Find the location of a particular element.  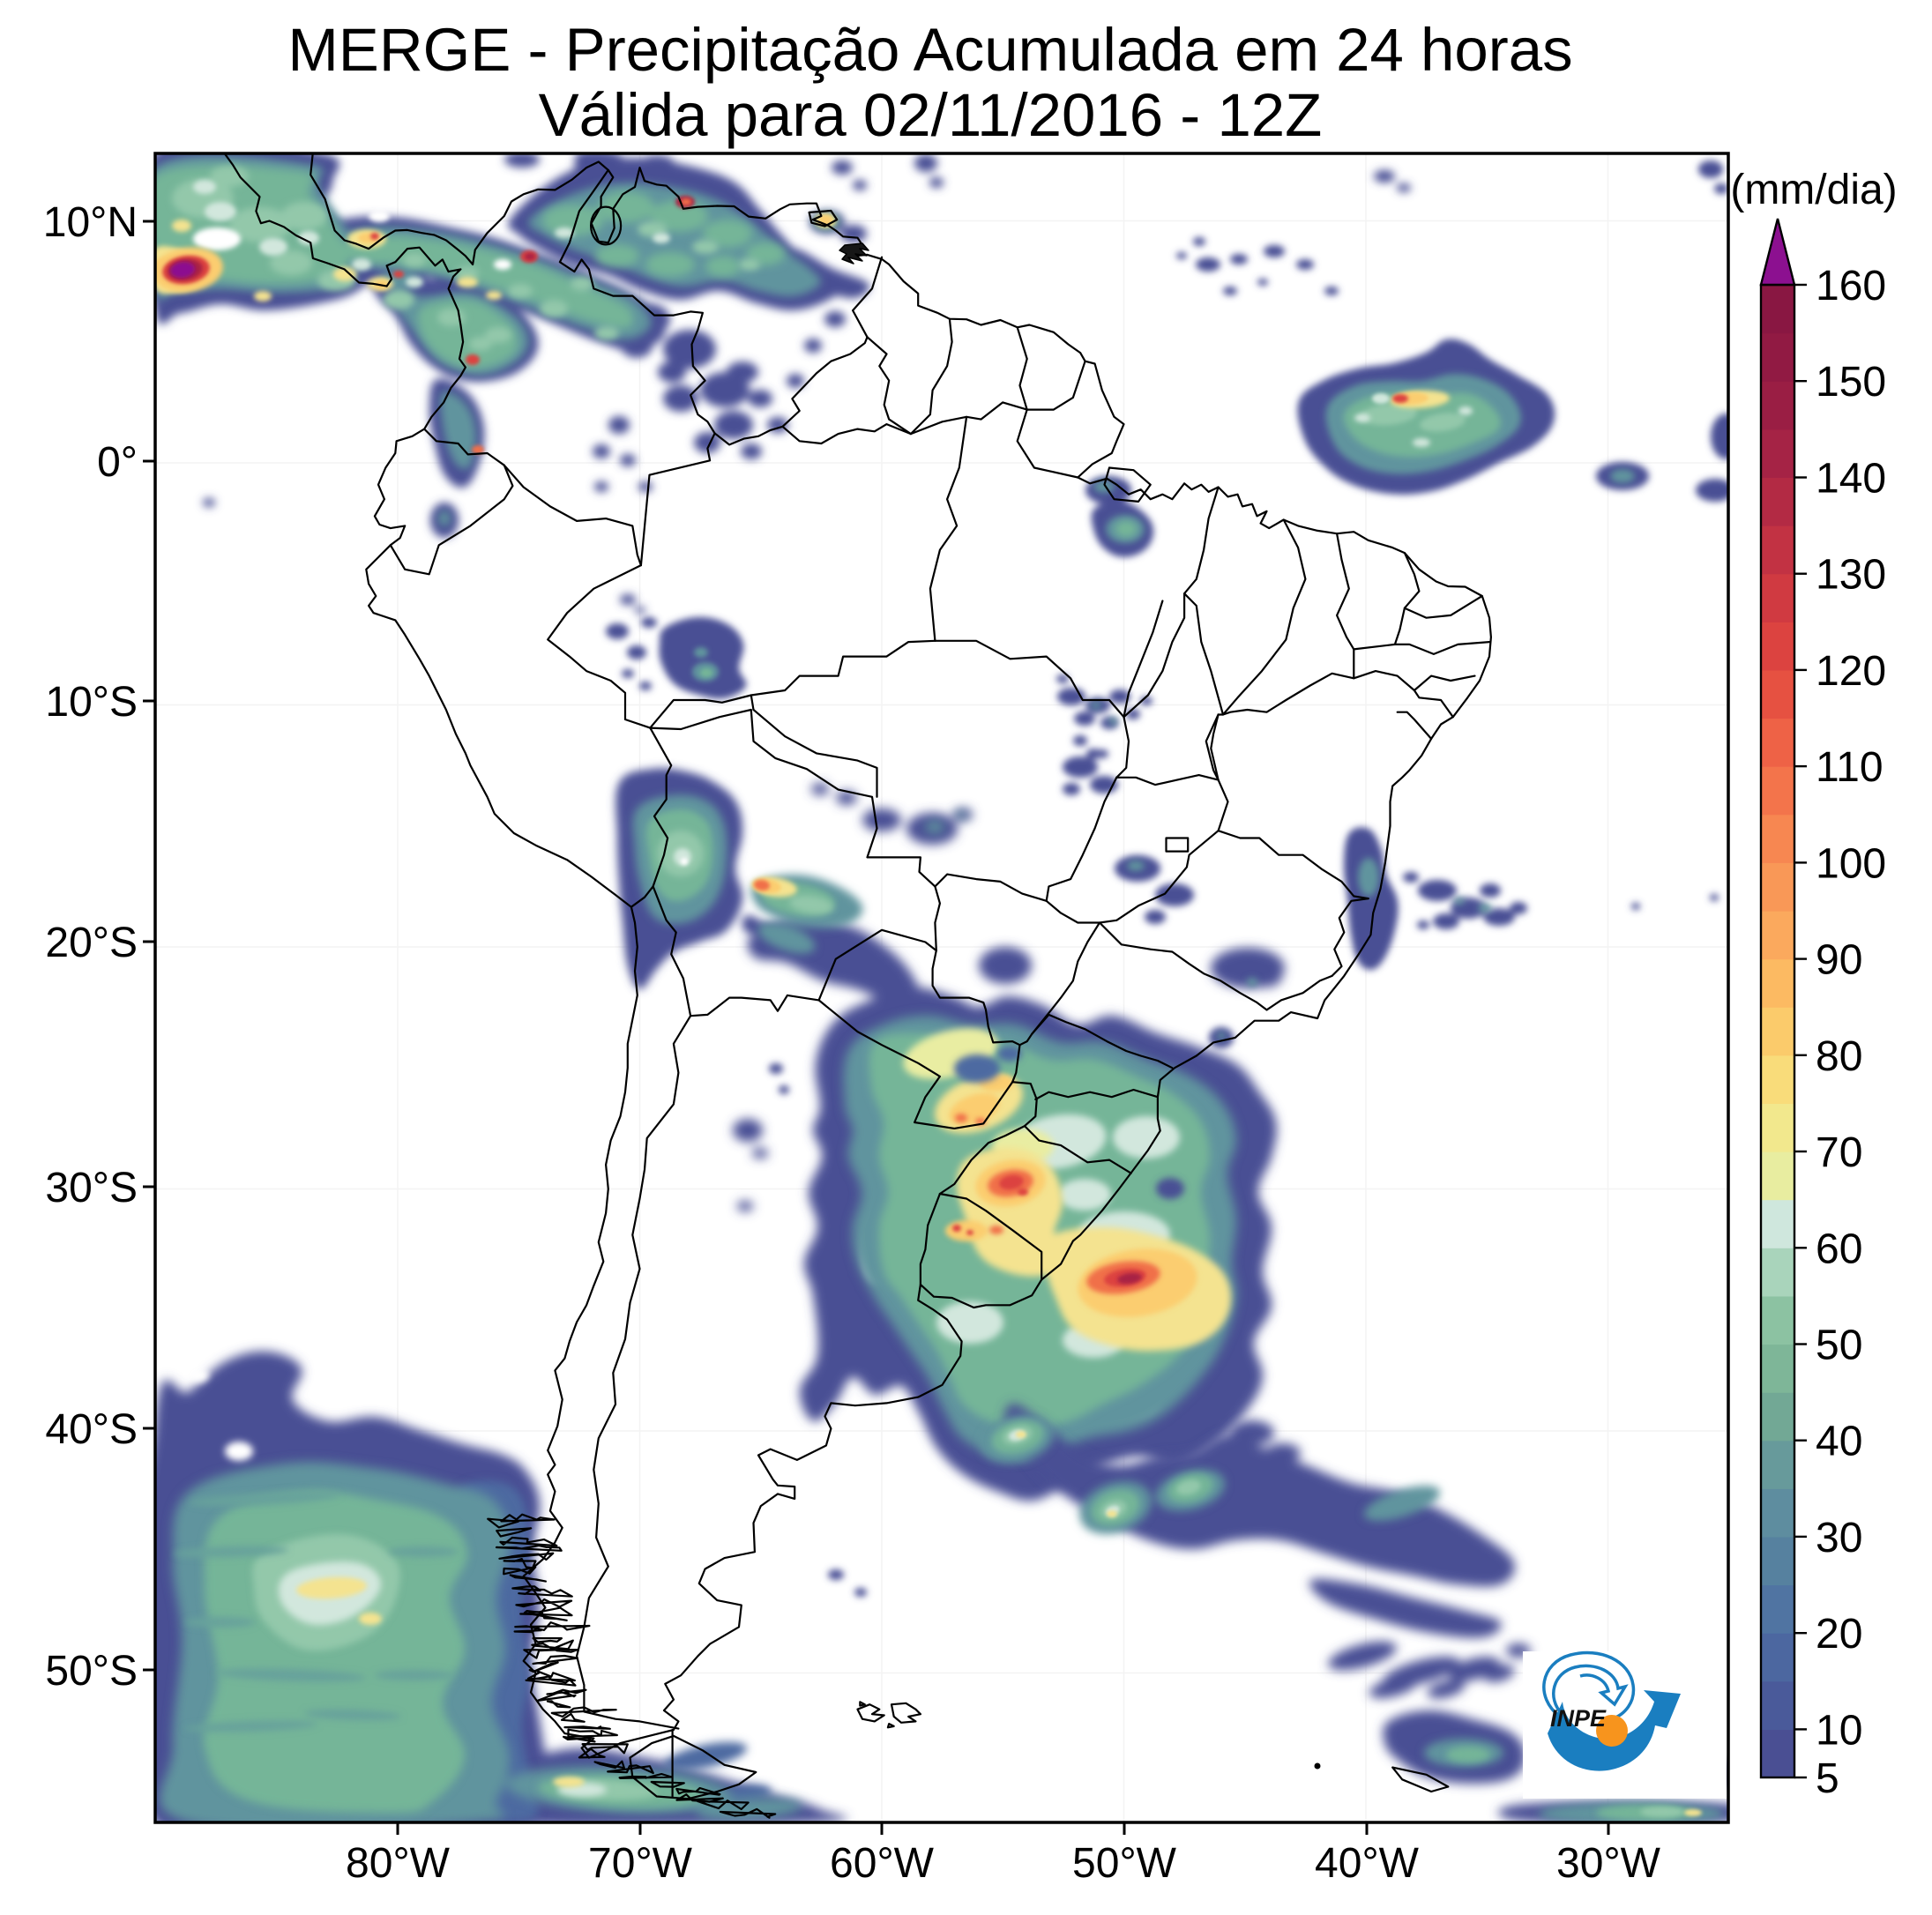

svg-text: 60°W is located at coordinates (882, 1863).